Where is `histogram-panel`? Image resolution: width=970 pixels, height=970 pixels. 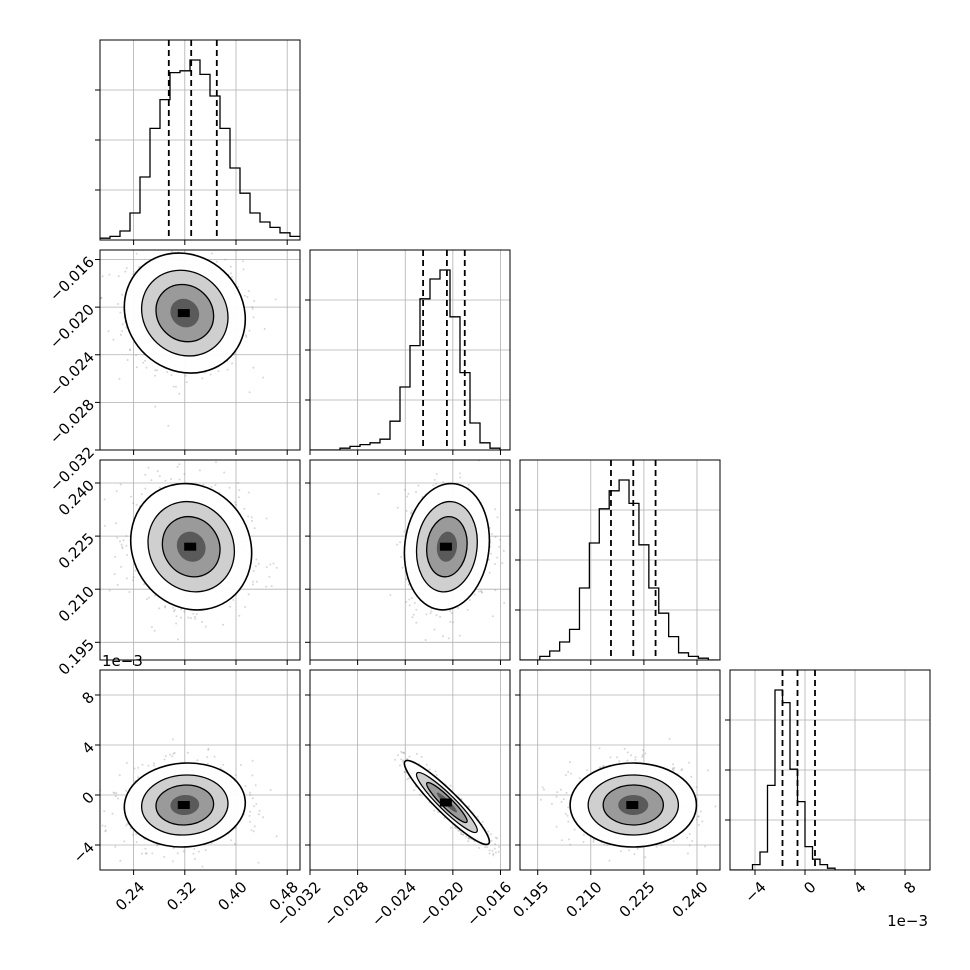
histogram-panel is located at coordinates (408, 352).